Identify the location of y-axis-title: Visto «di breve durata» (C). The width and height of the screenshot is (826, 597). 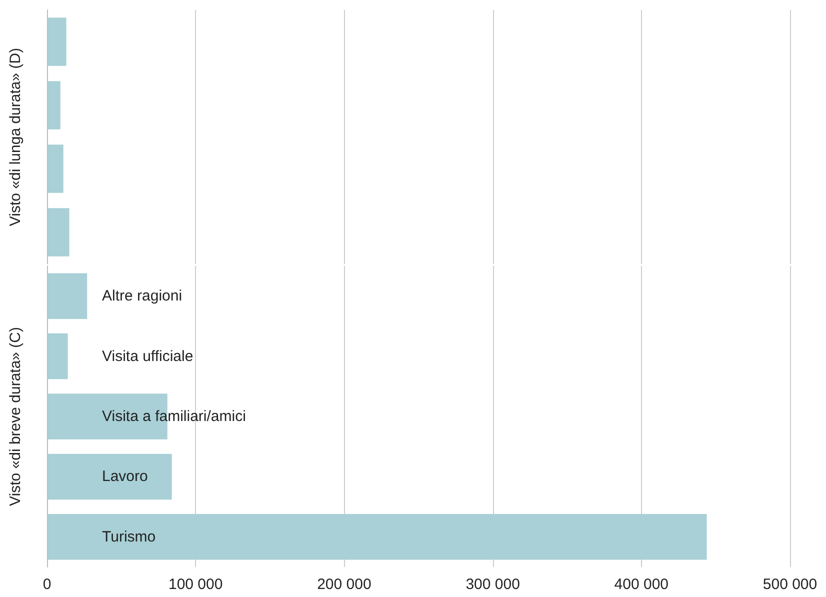
(15, 416).